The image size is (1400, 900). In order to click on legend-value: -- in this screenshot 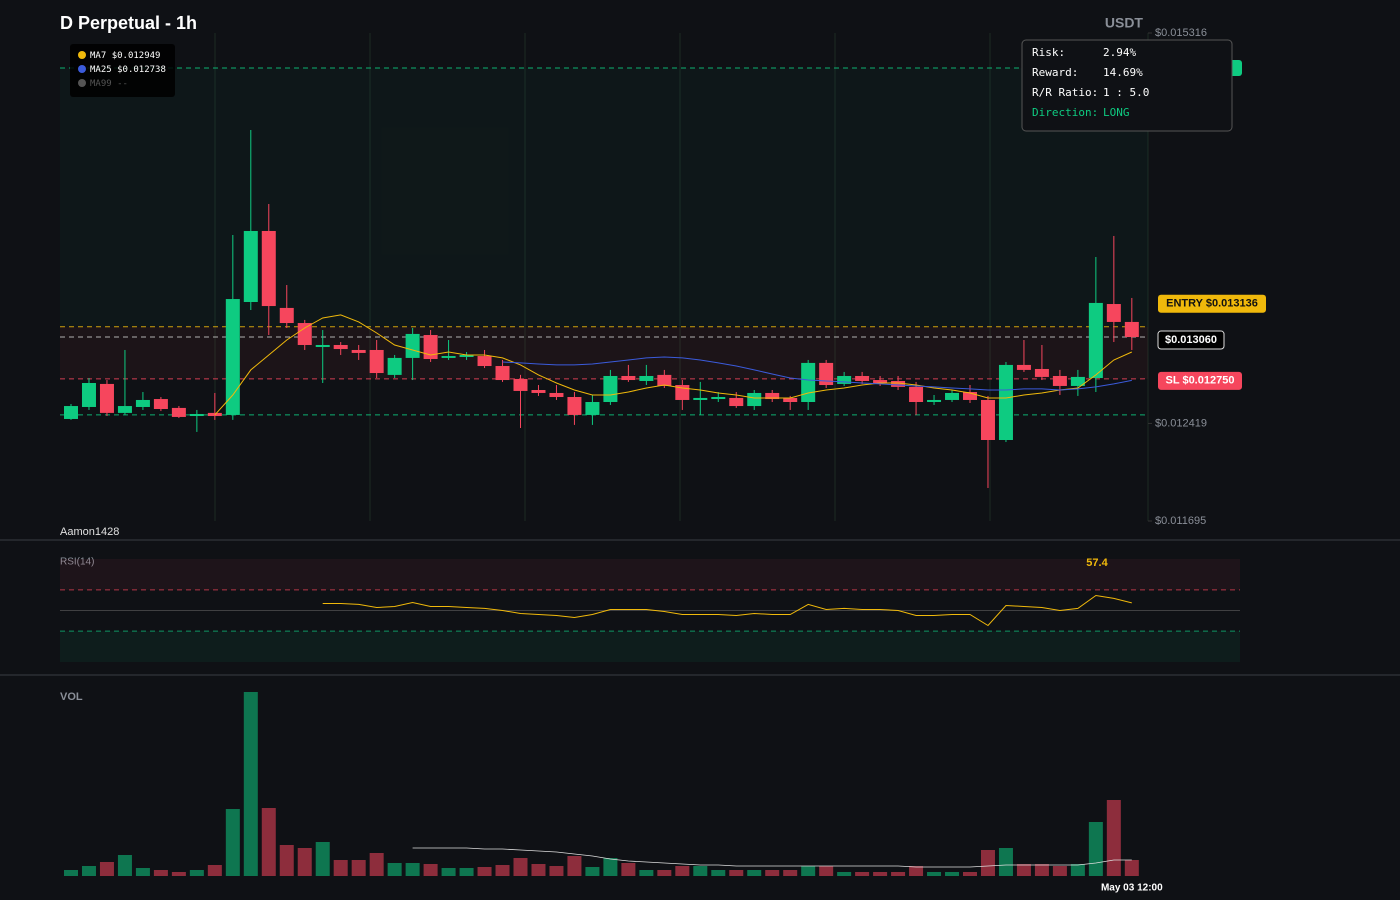, I will do `click(122, 84)`.